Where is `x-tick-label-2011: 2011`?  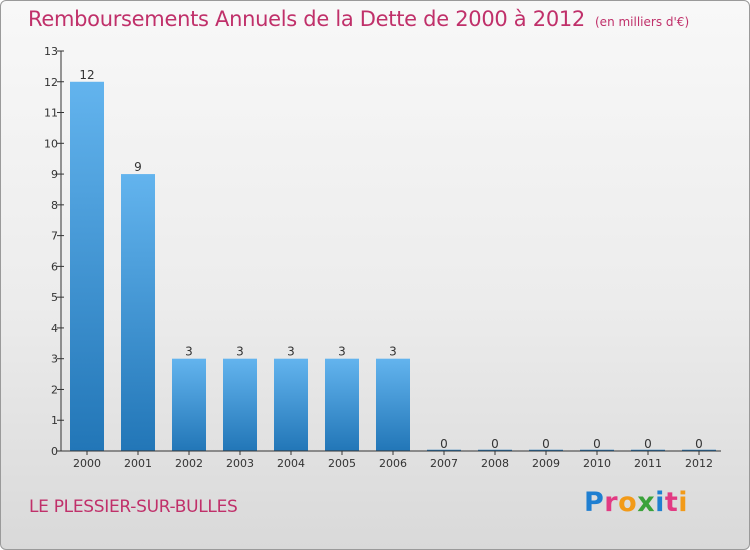
x-tick-label-2011: 2011 is located at coordinates (648, 463).